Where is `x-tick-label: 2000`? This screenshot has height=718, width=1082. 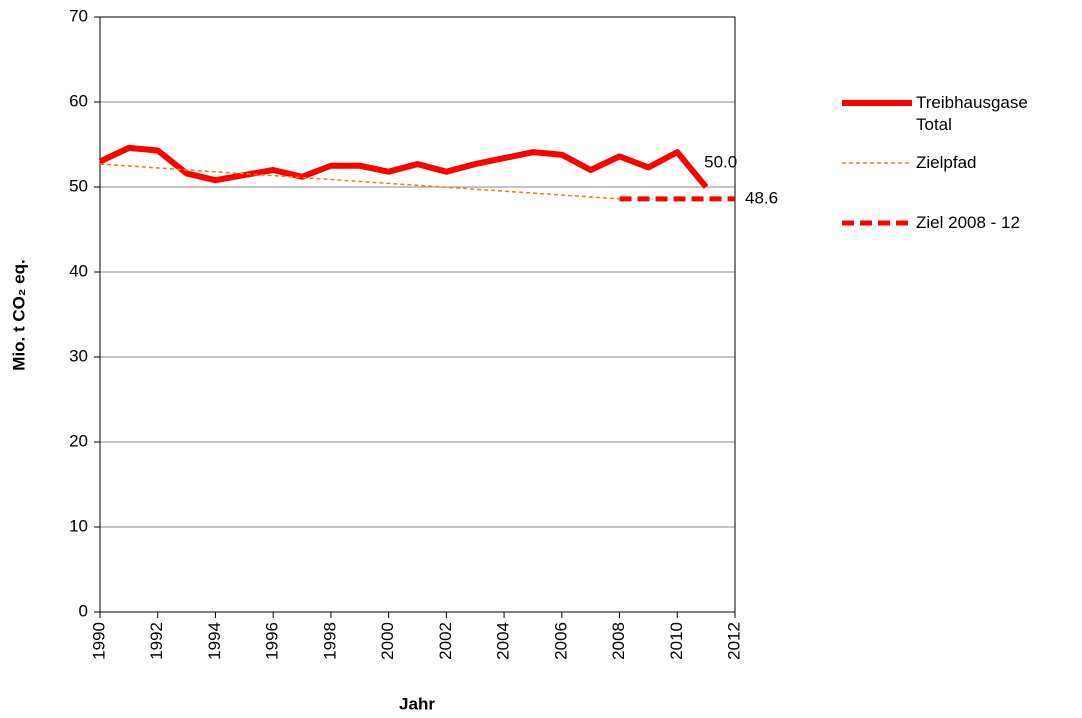
x-tick-label: 2000 is located at coordinates (387, 641).